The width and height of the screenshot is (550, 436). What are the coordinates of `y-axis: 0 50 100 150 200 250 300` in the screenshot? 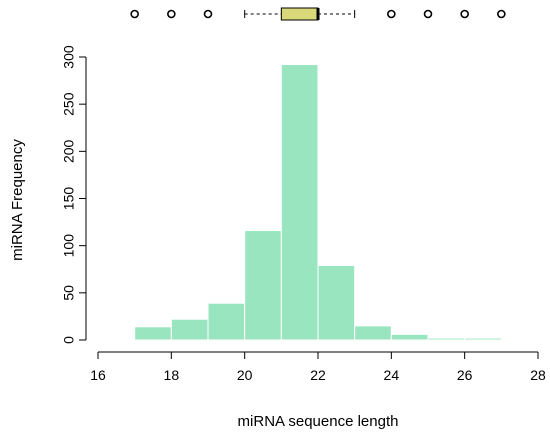 It's located at (74, 194).